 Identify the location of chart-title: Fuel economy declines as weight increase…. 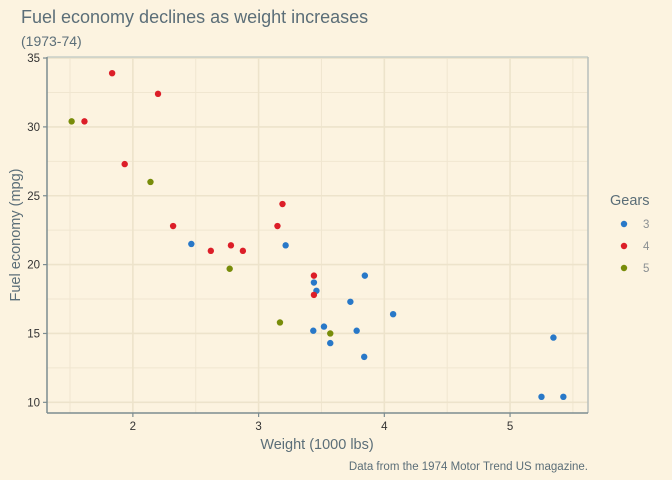
(194, 17).